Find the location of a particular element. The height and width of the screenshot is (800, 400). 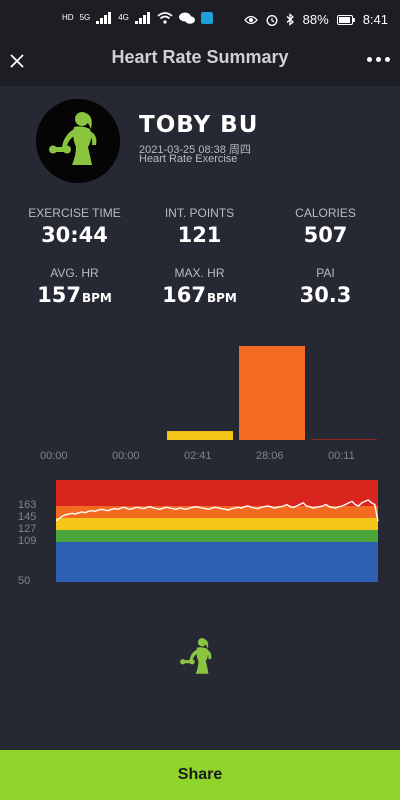

stat-calories: CALORIES 507 is located at coordinates (325, 226).